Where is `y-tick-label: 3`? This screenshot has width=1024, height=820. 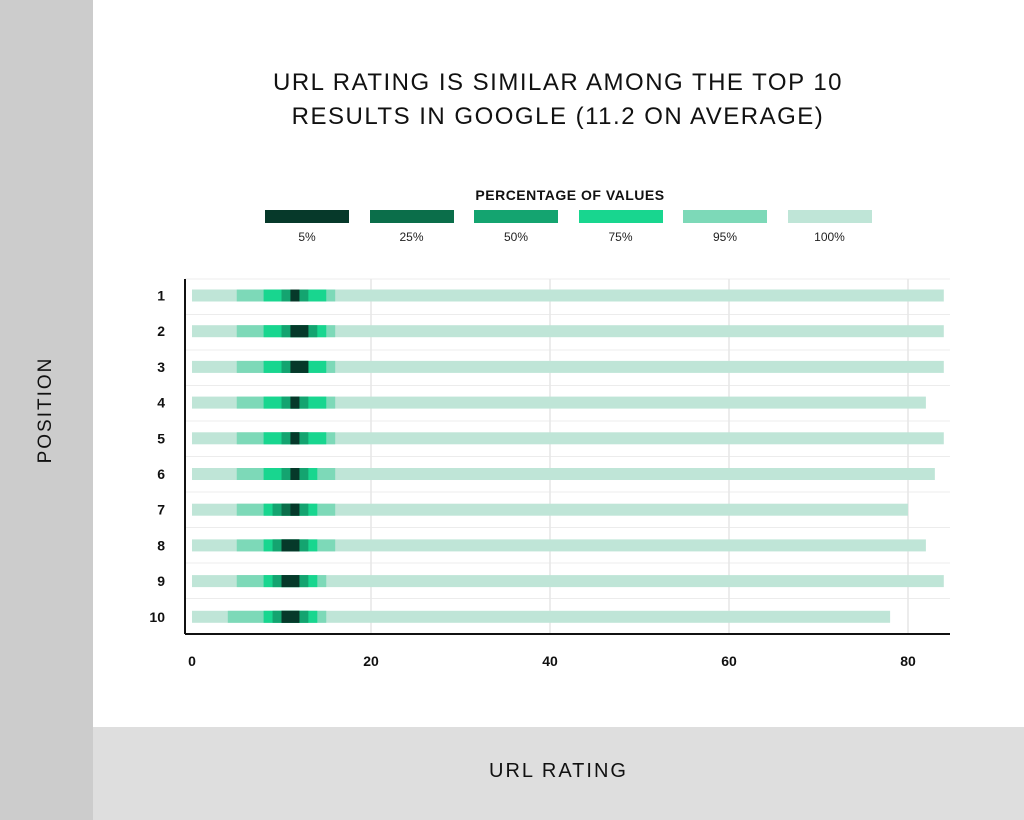 y-tick-label: 3 is located at coordinates (161, 367).